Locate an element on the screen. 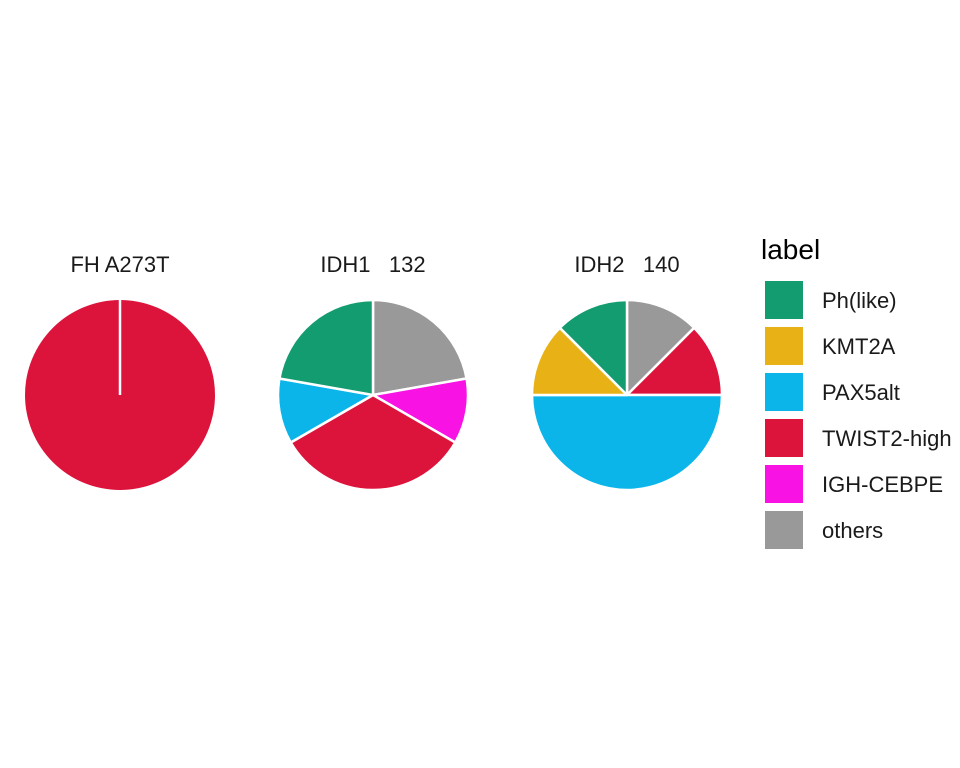 Image resolution: width=960 pixels, height=768 pixels. legend-item-others: others is located at coordinates (824, 530).